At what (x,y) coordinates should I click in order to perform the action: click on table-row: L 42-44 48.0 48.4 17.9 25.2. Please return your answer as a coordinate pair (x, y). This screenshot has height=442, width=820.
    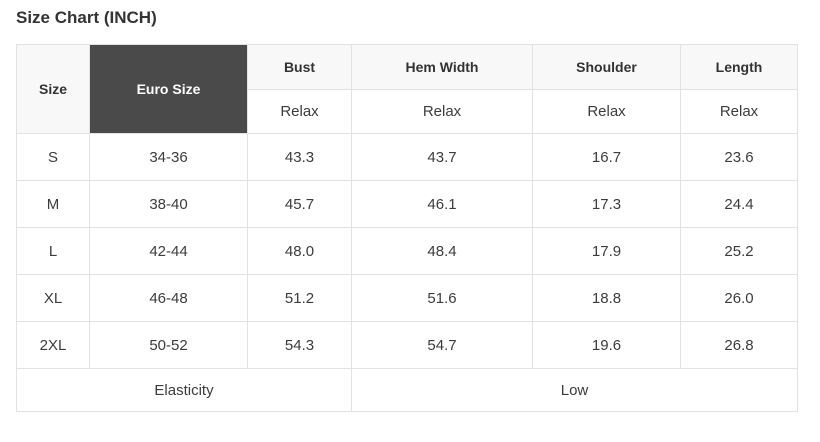
    Looking at the image, I should click on (407, 251).